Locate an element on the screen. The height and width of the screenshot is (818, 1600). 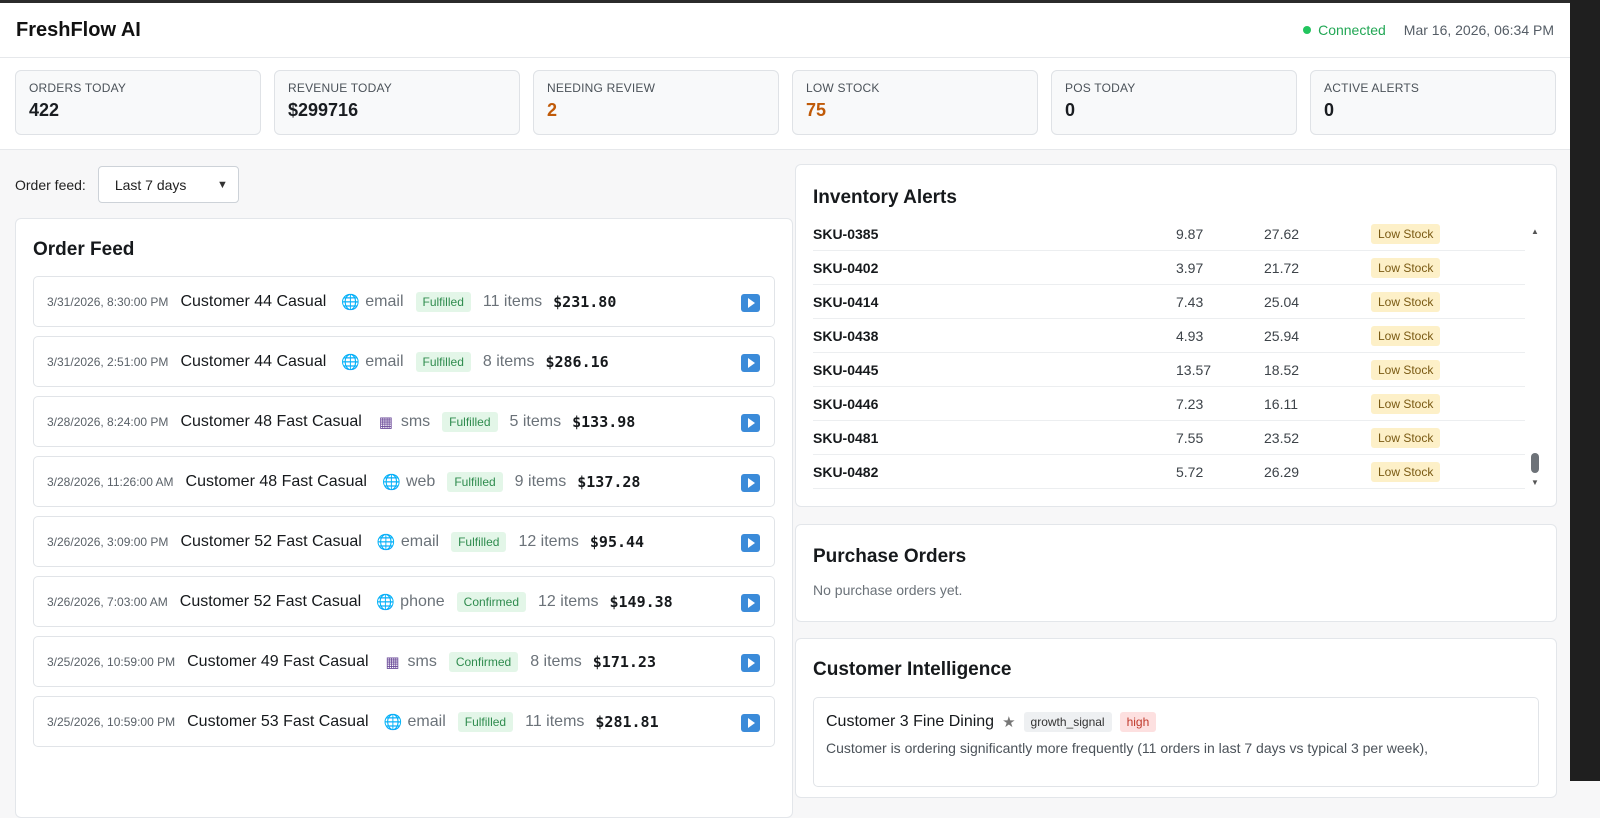
order-amount: $171.23 is located at coordinates (624, 661).